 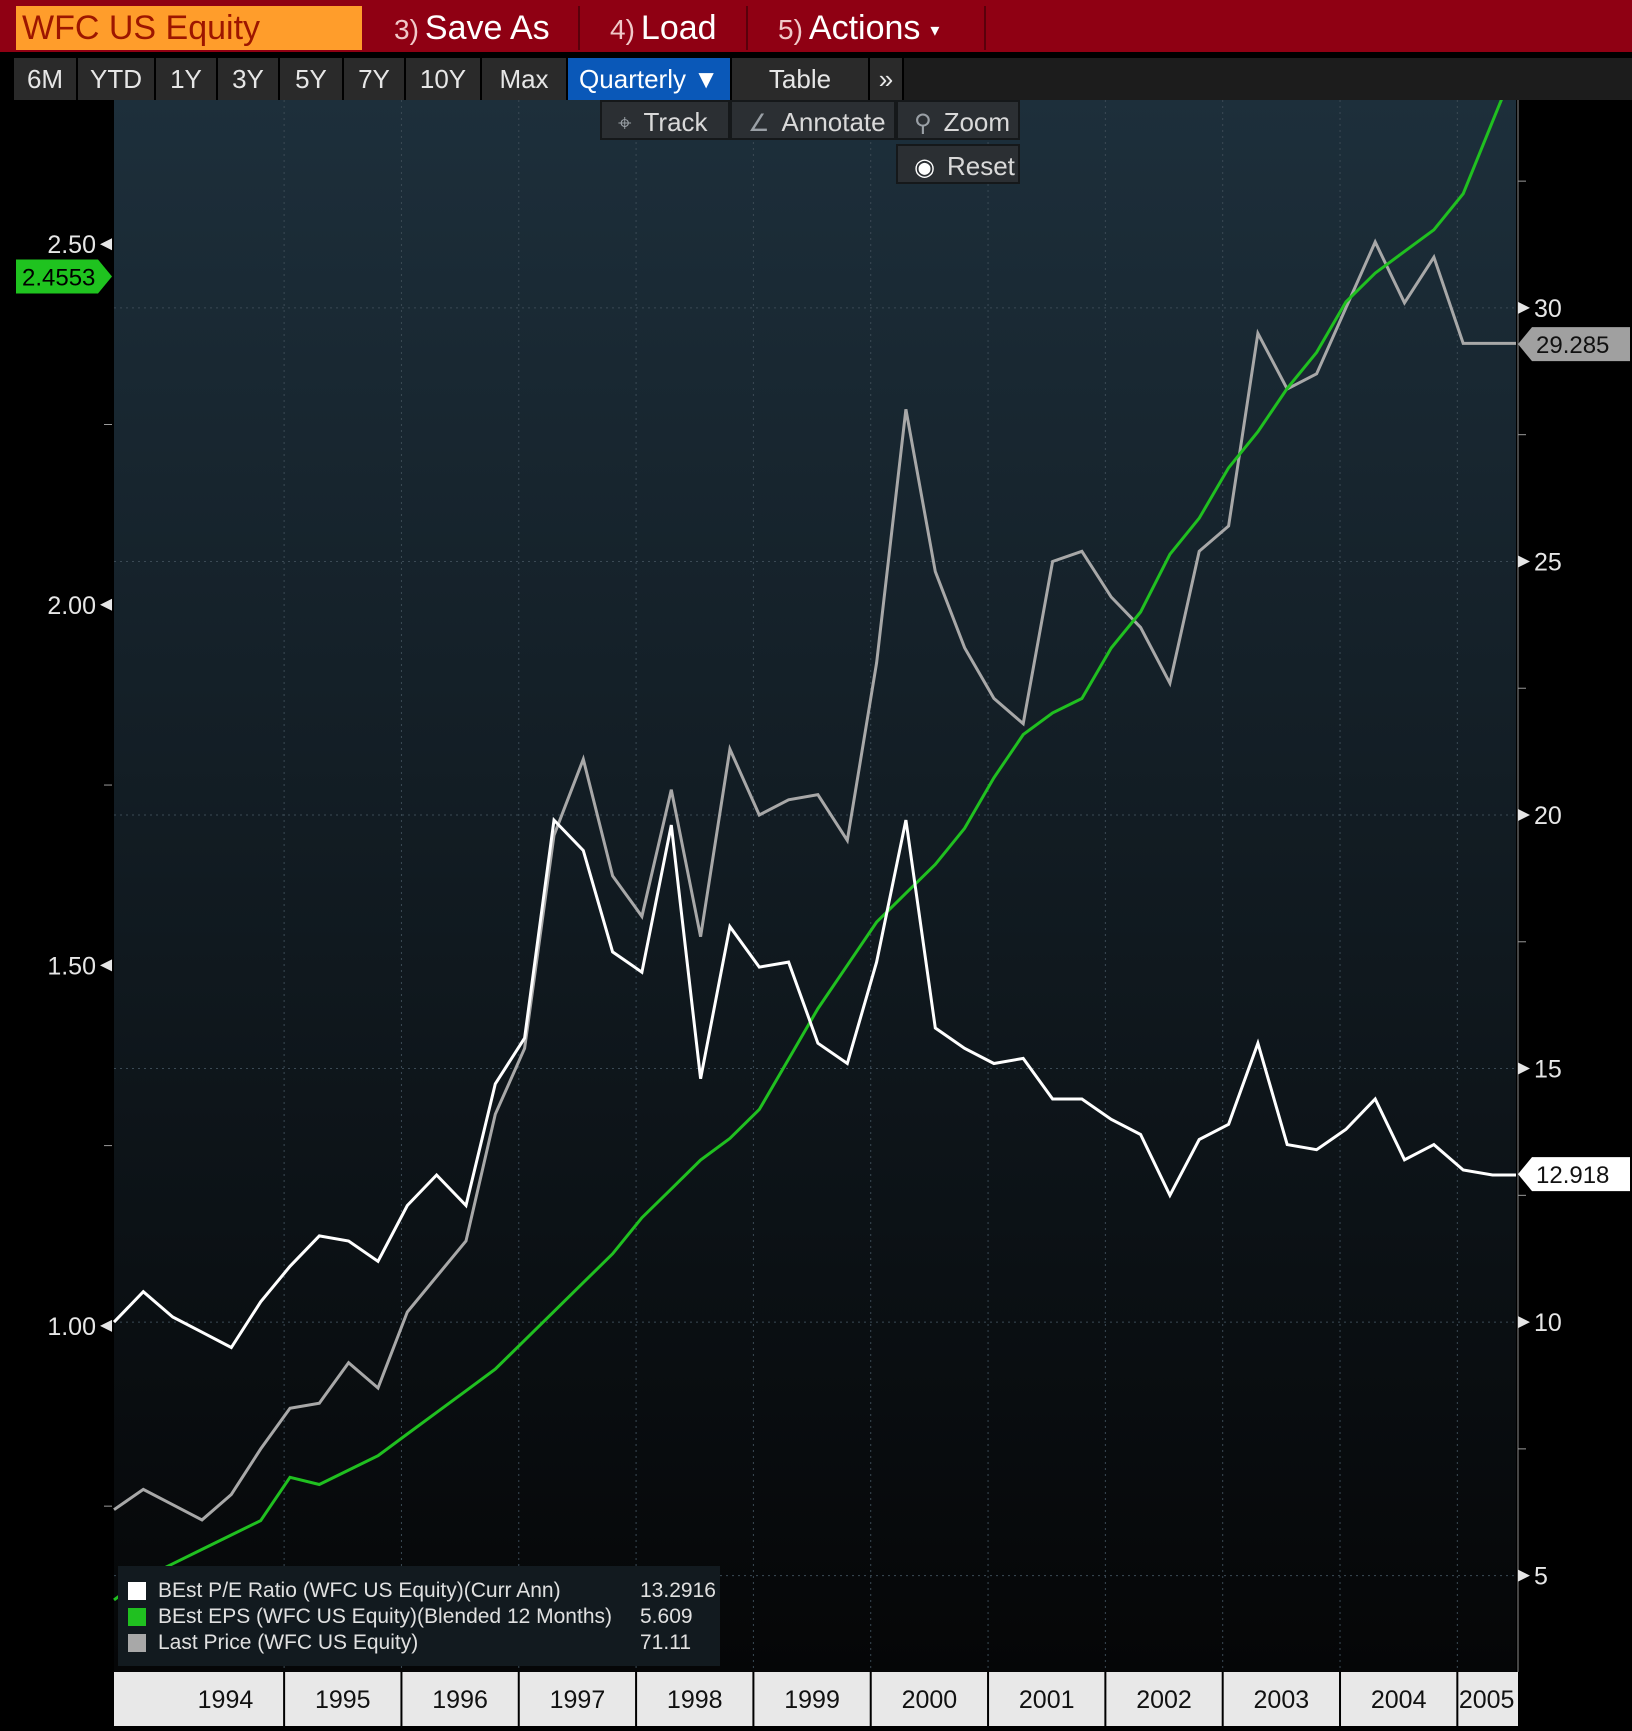 What do you see at coordinates (79, 869) in the screenshot?
I see `left-axis: 1.00 1.50 2.00 2.50` at bounding box center [79, 869].